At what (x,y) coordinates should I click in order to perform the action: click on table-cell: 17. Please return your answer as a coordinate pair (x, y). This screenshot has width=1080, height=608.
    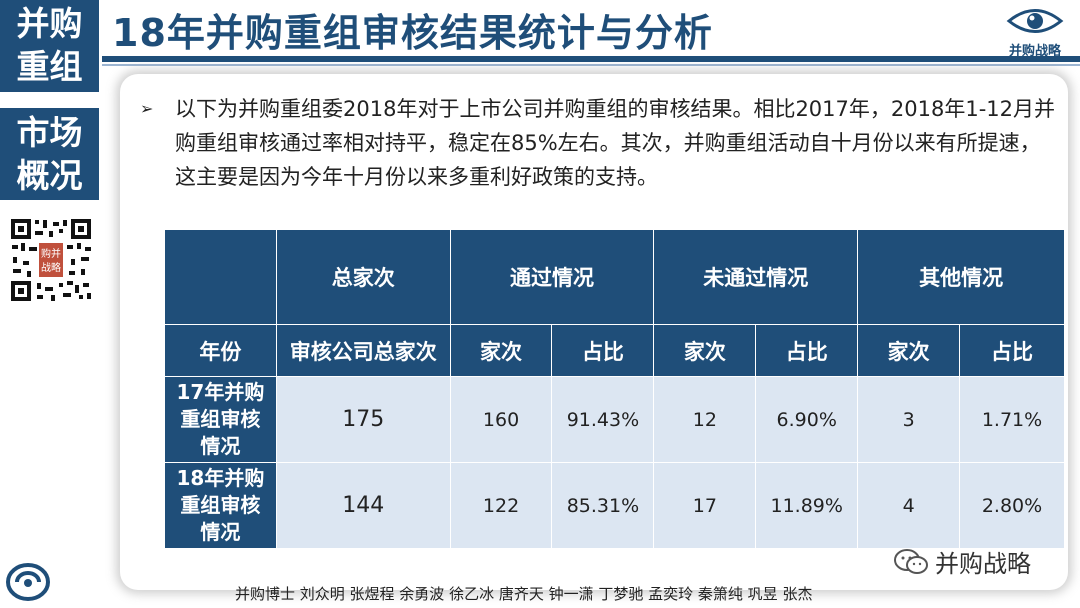
    Looking at the image, I should click on (705, 505).